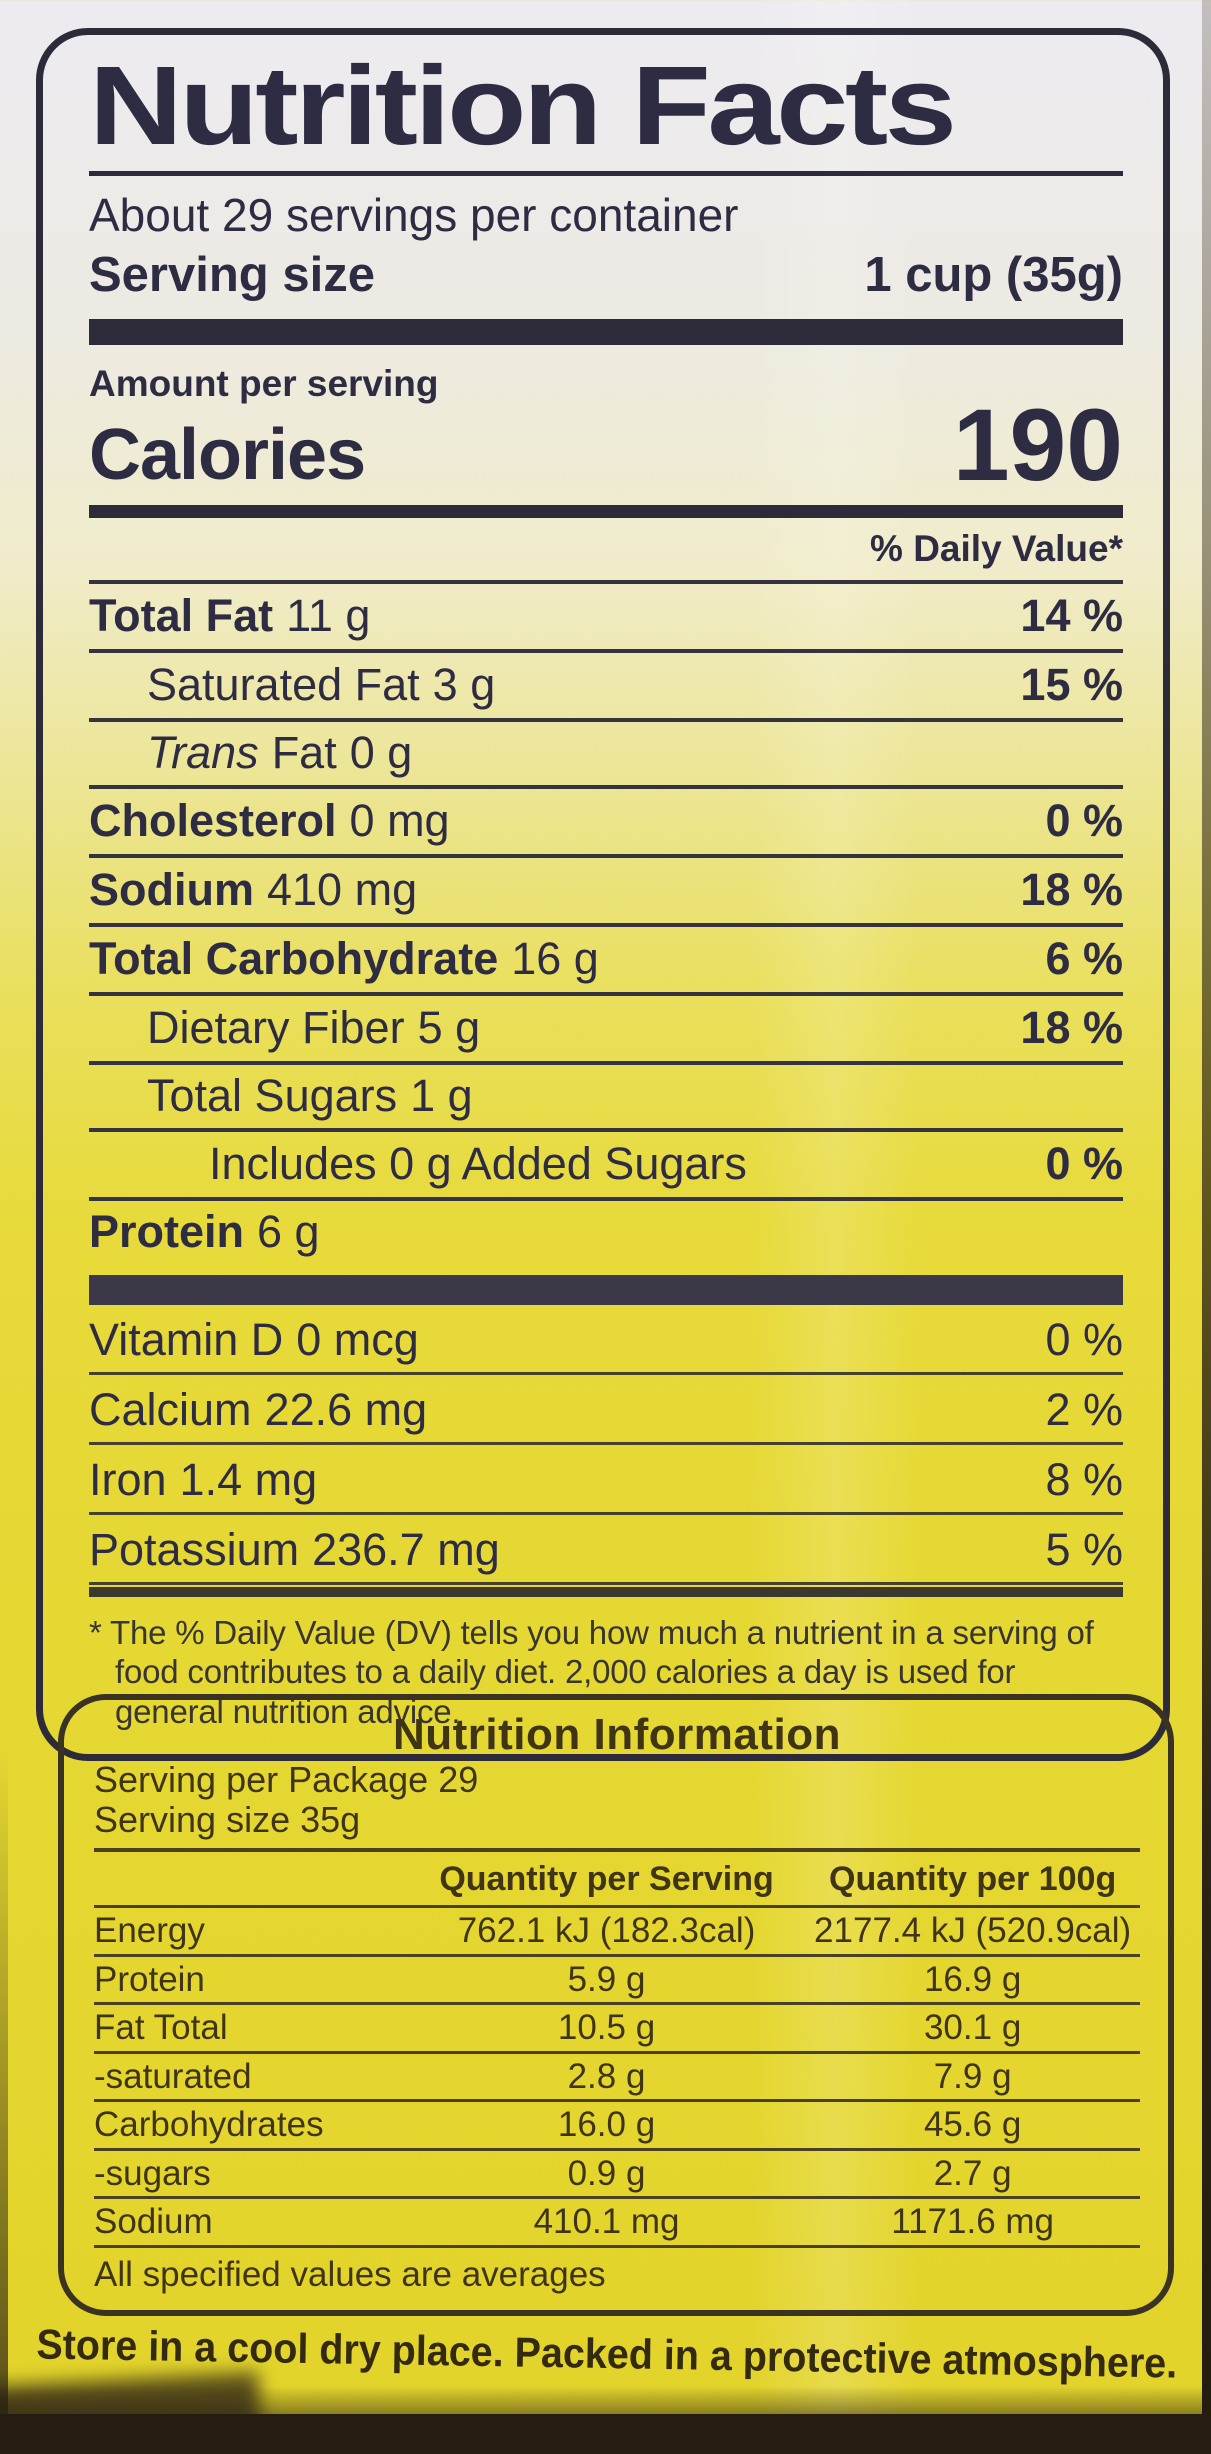 This screenshot has width=1211, height=2454. I want to click on nutrient-name: Sodium, so click(171, 889).